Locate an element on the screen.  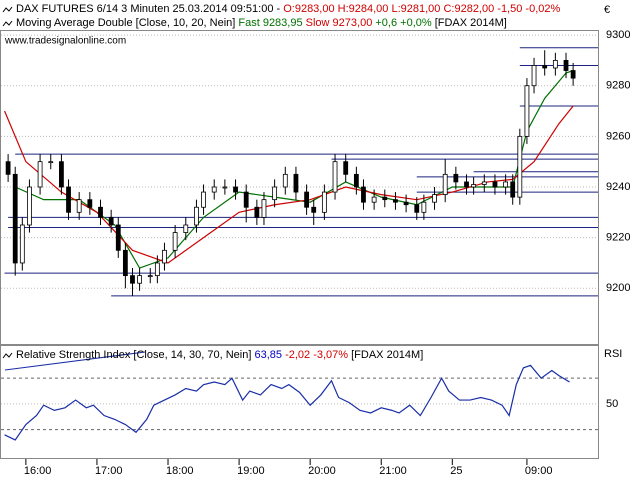
x-tick-label: 17:00 is located at coordinates (109, 471).